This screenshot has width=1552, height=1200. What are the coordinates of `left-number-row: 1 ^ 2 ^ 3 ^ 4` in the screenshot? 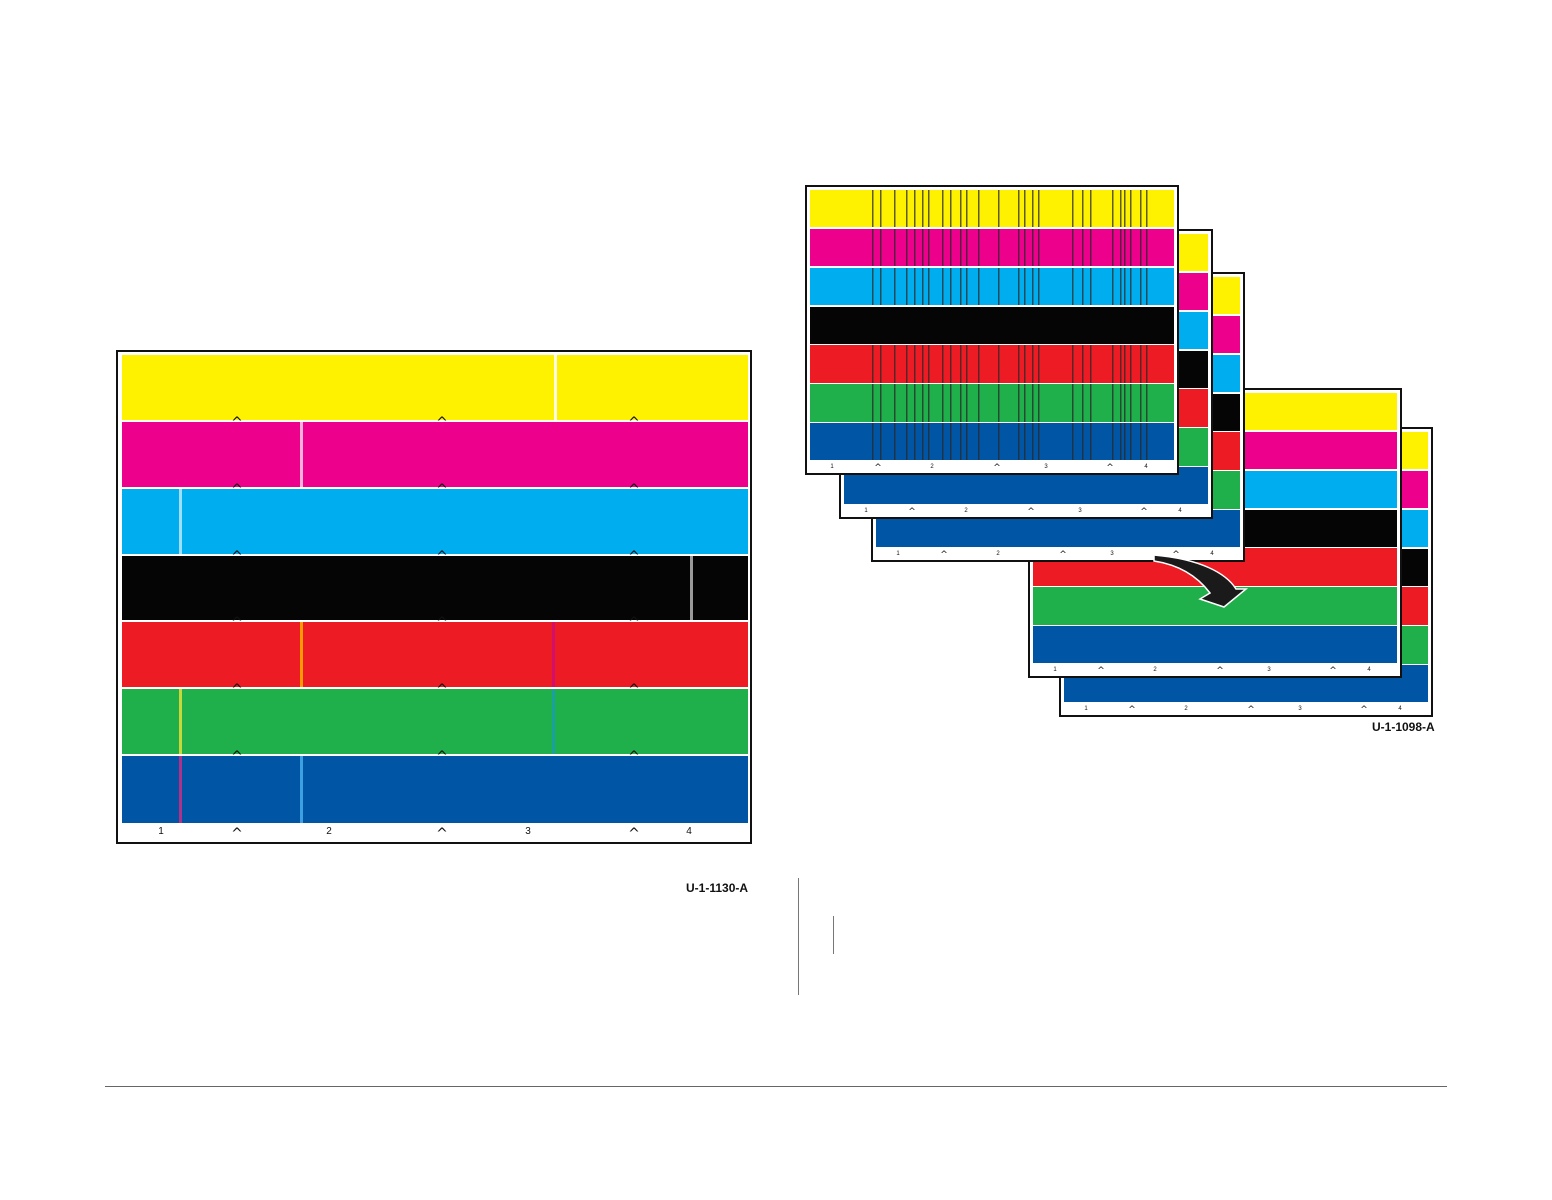 It's located at (435, 833).